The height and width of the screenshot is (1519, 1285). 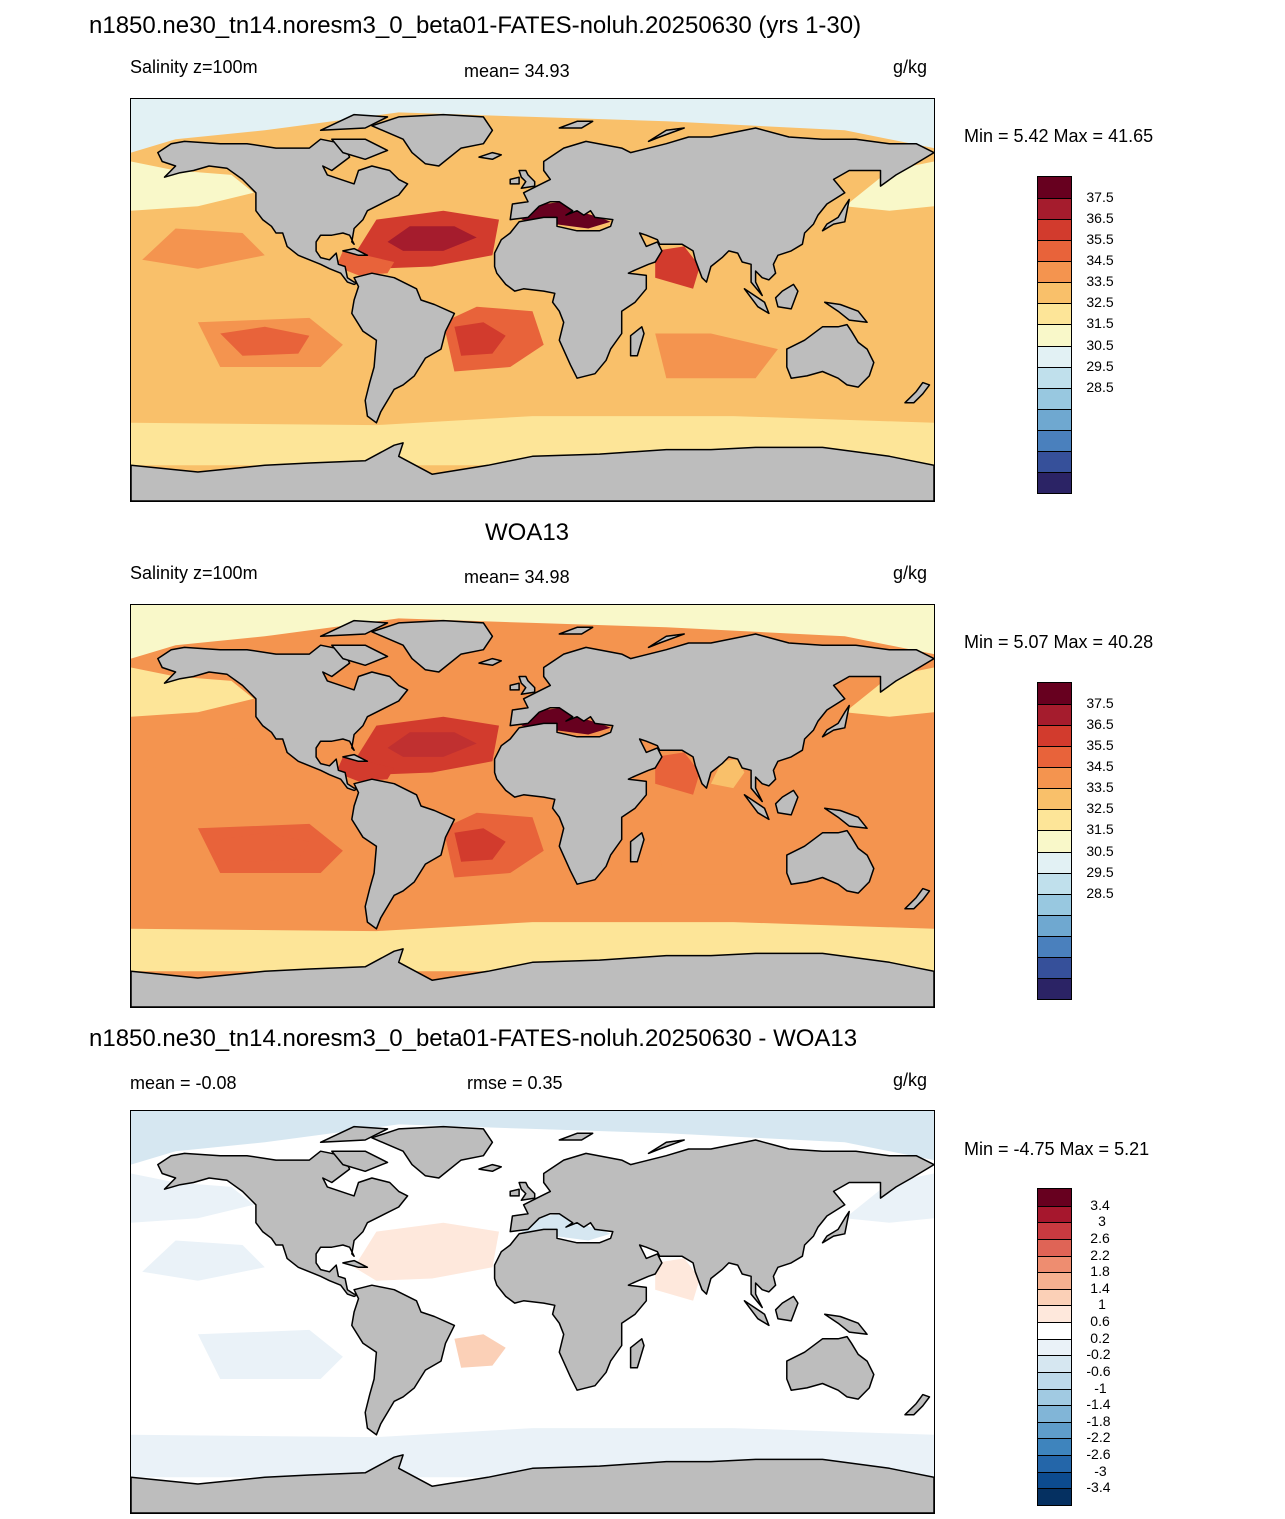 What do you see at coordinates (716, 356) in the screenshot?
I see `salinity-region-indian-subtropical-s` at bounding box center [716, 356].